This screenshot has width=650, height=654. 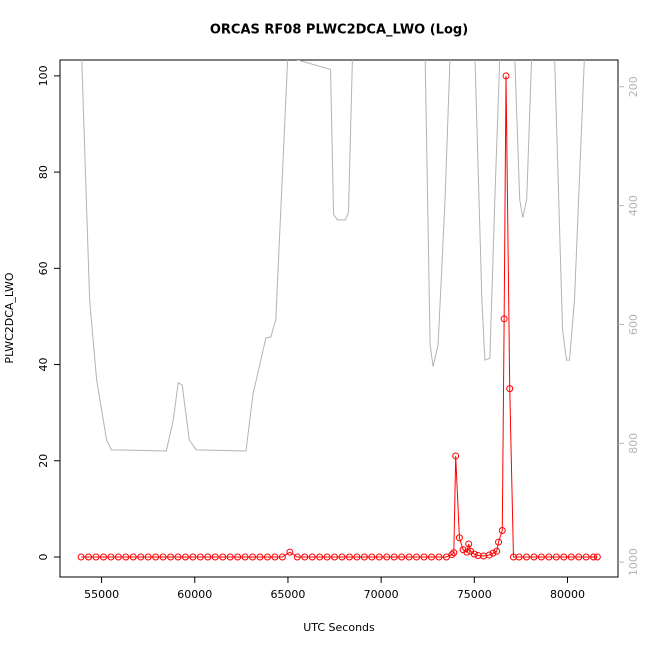 What do you see at coordinates (633, 324) in the screenshot?
I see `y2-tick-label: 600` at bounding box center [633, 324].